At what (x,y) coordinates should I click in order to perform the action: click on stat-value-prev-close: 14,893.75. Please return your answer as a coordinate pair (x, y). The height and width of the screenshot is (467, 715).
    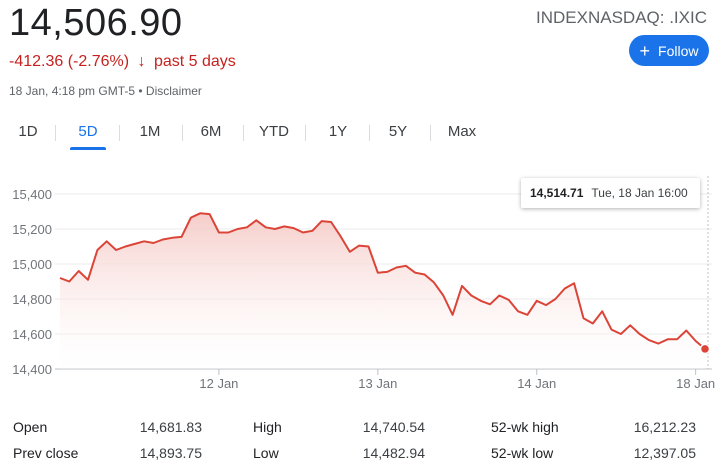
    Looking at the image, I should click on (170, 453).